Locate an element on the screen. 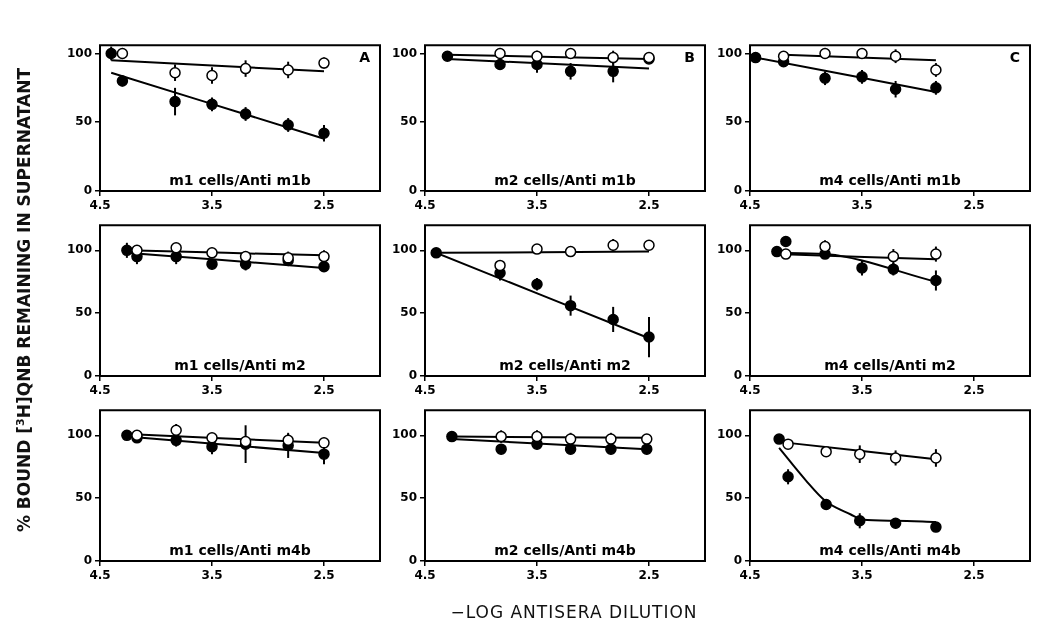 This screenshot has width=1039, height=635. annotation: m2 cells/Anti m1b is located at coordinates (565, 179).